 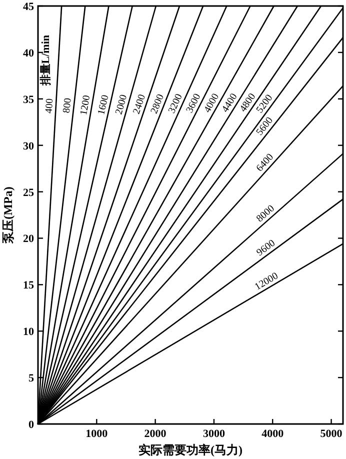 I want to click on y-tick-label: 45, so click(x=28, y=7).